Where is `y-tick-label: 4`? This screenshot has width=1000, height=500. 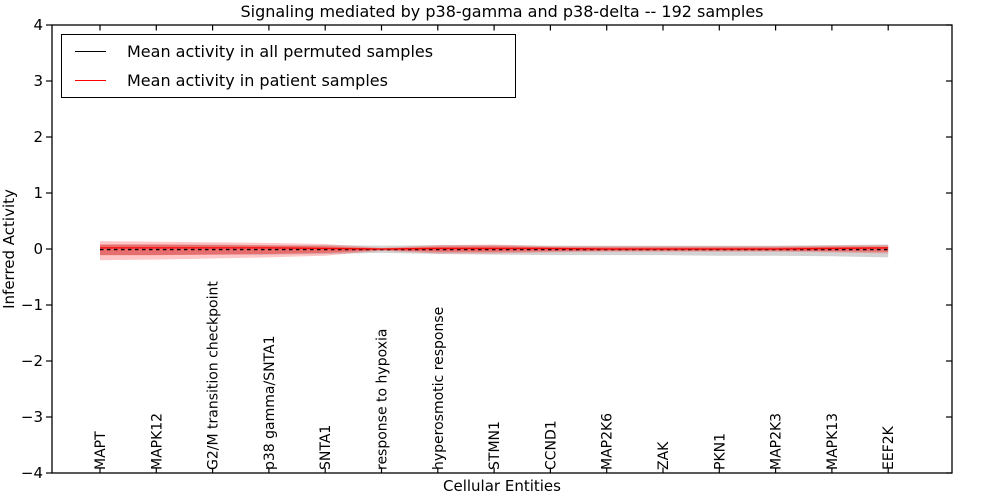 y-tick-label: 4 is located at coordinates (38, 25).